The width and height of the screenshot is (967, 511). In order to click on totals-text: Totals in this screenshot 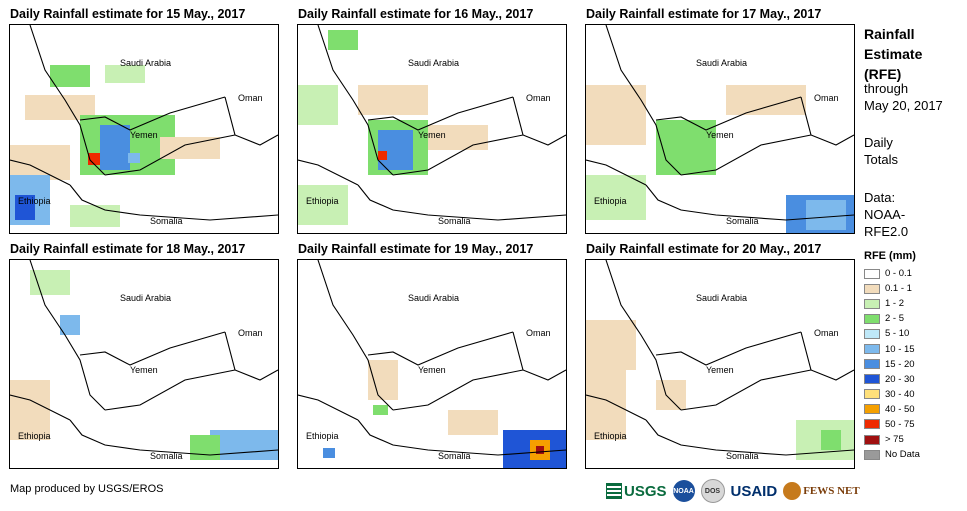, I will do `click(881, 159)`.